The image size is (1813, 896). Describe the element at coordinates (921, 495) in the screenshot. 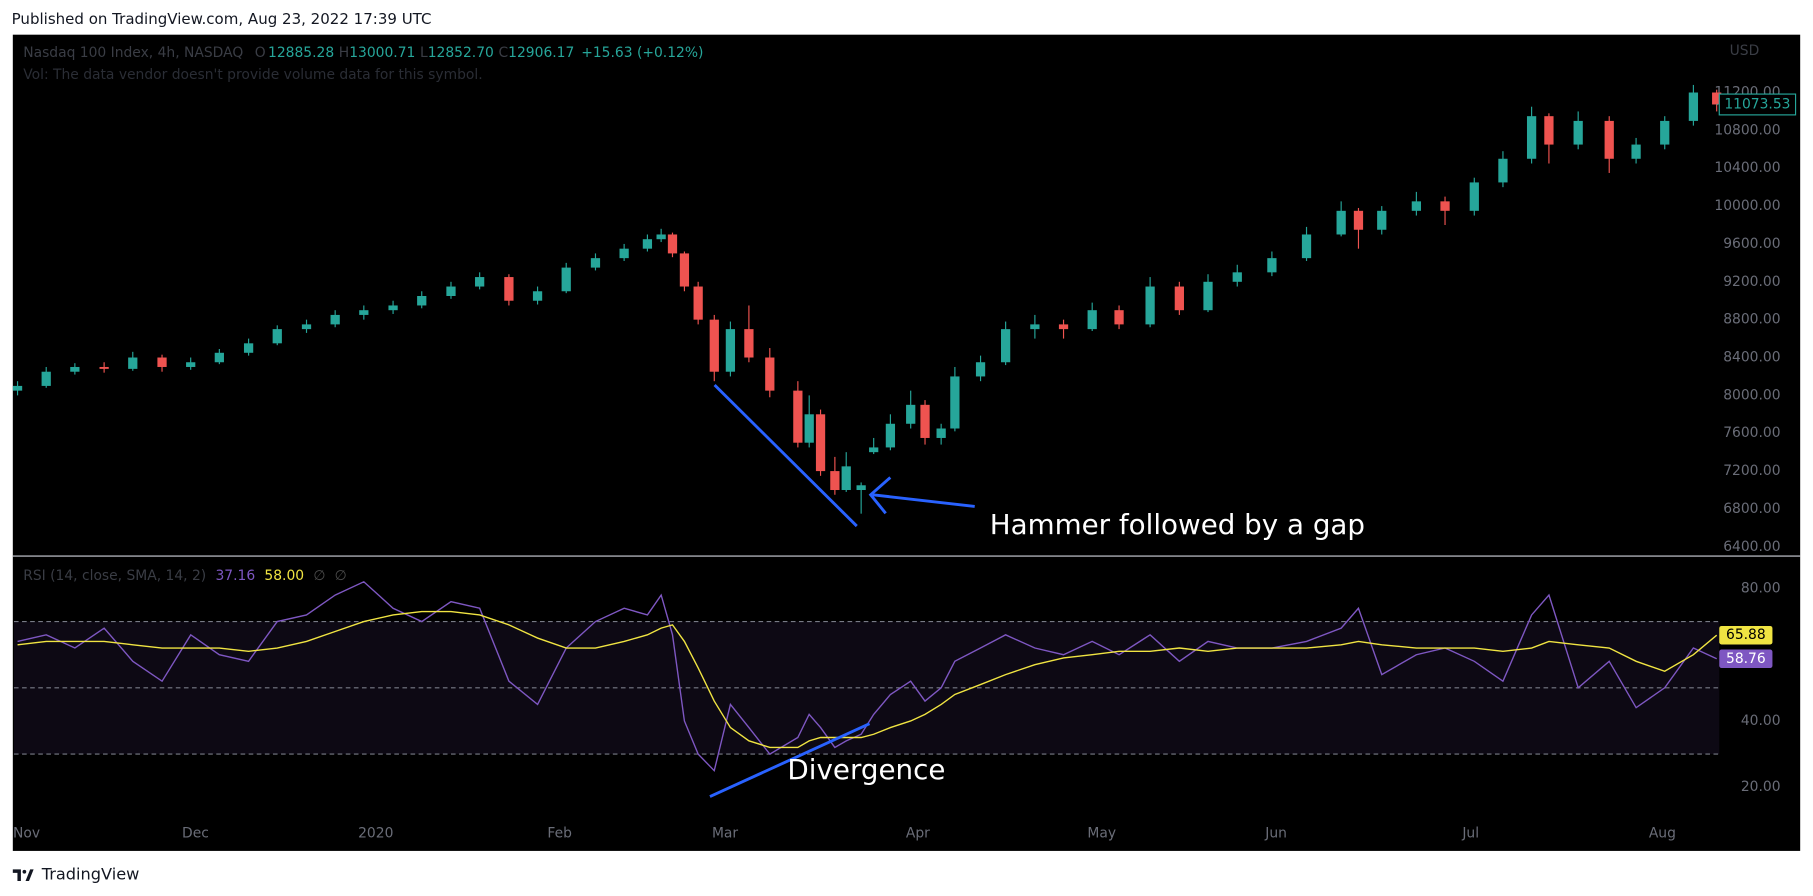

I see `arrow` at that location.